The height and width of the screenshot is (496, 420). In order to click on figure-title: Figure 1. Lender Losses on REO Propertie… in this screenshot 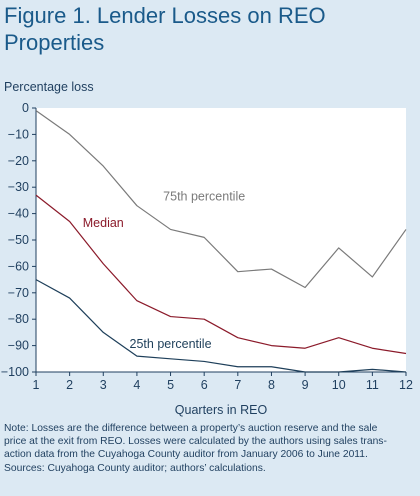, I will do `click(165, 29)`.